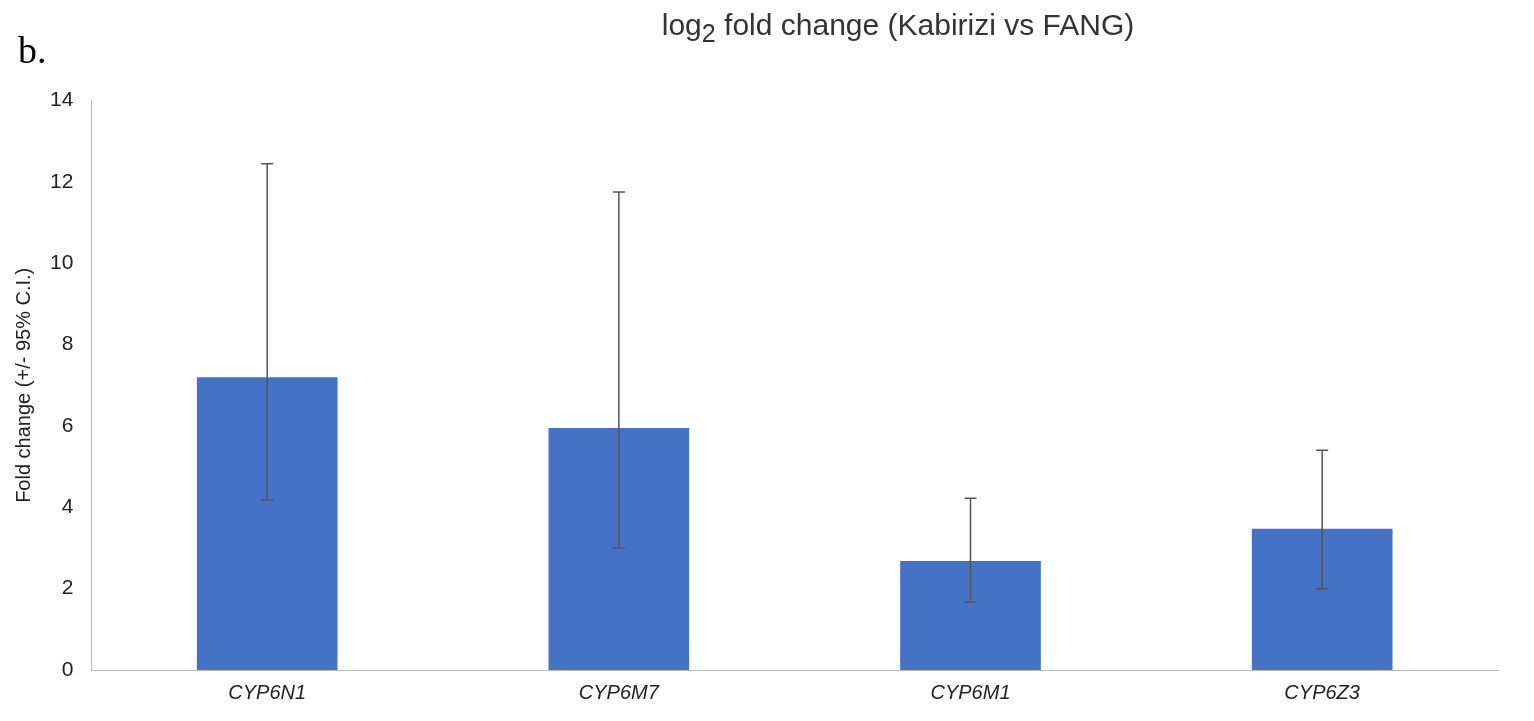 The height and width of the screenshot is (721, 1534). What do you see at coordinates (1322, 691) in the screenshot?
I see `x-tick-label: CYP6Z3` at bounding box center [1322, 691].